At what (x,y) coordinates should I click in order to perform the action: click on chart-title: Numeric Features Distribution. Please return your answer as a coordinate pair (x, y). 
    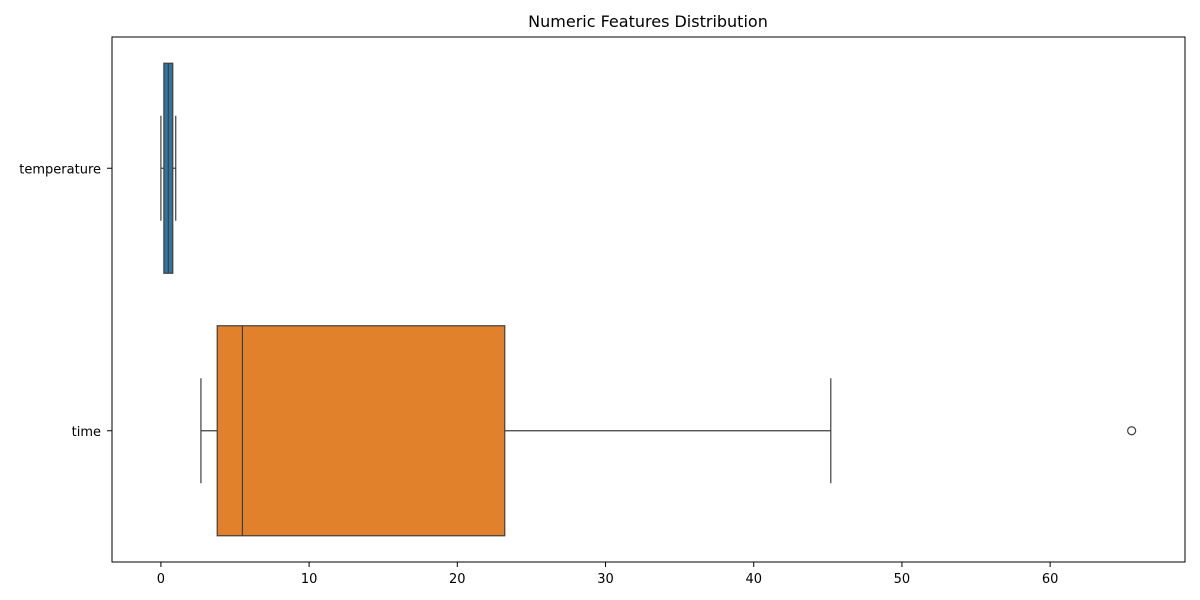
    Looking at the image, I should click on (648, 21).